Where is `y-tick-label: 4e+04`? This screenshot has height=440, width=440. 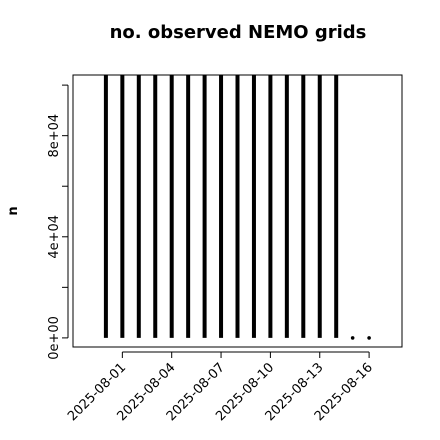 y-tick-label: 4e+04 is located at coordinates (54, 237).